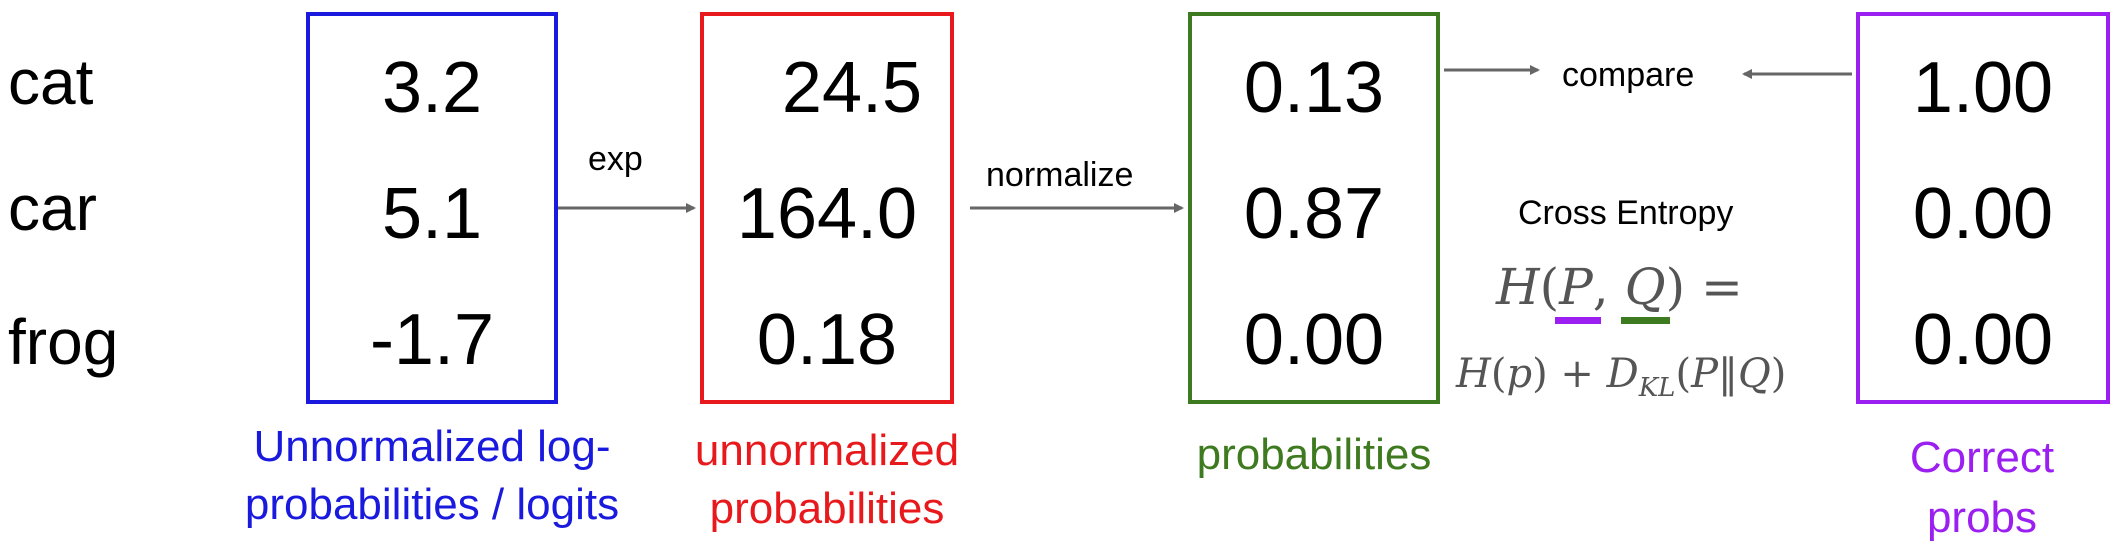 The image size is (2112, 550). What do you see at coordinates (432, 340) in the screenshot?
I see `logit-value-frog: -1.7` at bounding box center [432, 340].